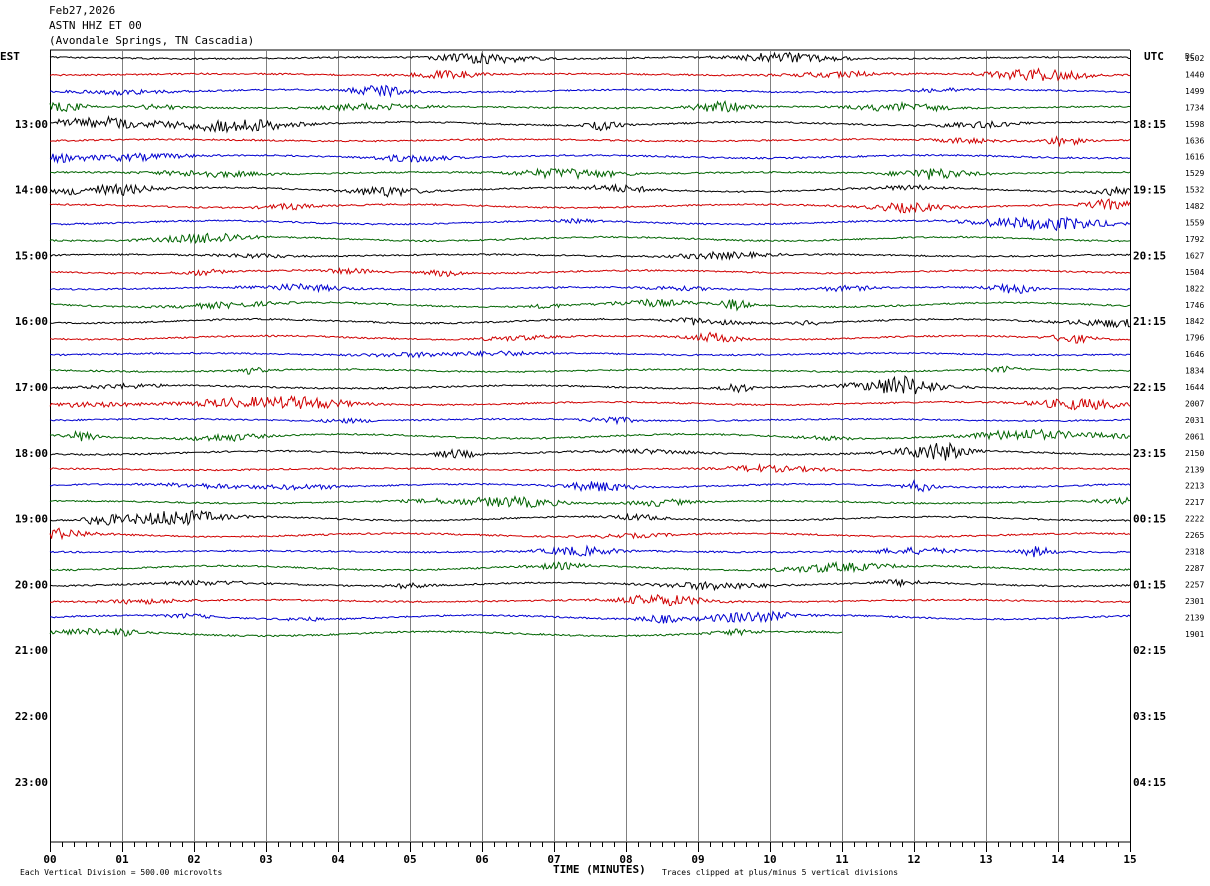  What do you see at coordinates (1194, 190) in the screenshot?
I see `dc-offset-label: 1532` at bounding box center [1194, 190].